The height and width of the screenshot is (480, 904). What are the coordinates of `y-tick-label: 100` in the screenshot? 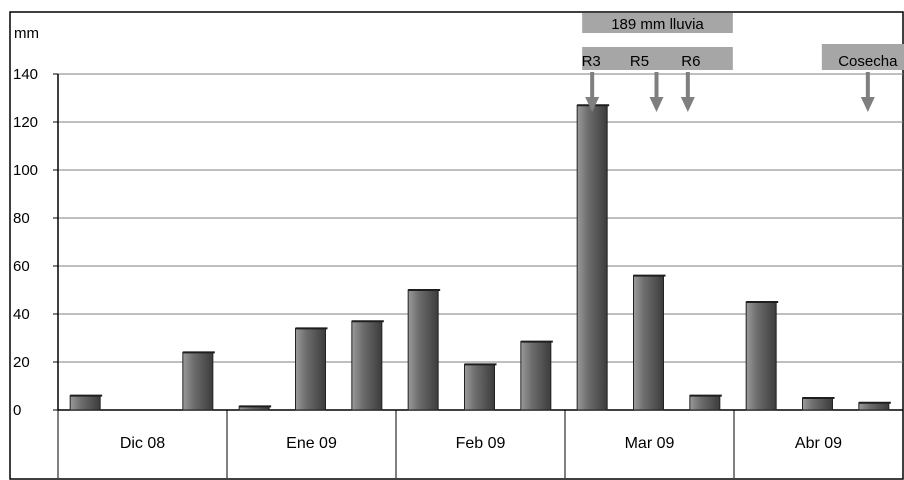 It's located at (25, 170).